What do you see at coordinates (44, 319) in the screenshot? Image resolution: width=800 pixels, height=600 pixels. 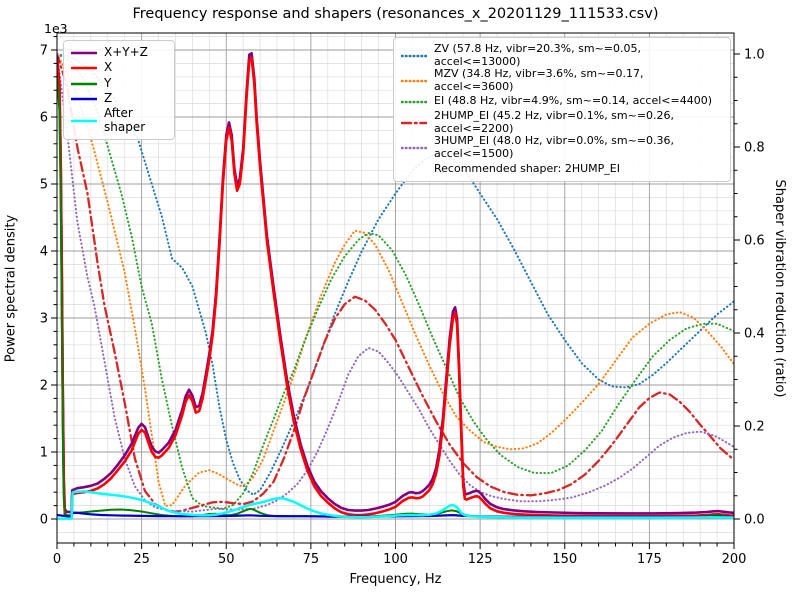 I see `y-left-tick-label: 3` at bounding box center [44, 319].